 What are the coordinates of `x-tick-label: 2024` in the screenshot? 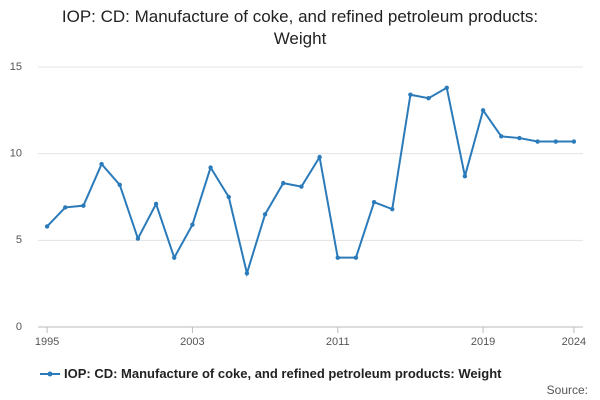 It's located at (574, 342).